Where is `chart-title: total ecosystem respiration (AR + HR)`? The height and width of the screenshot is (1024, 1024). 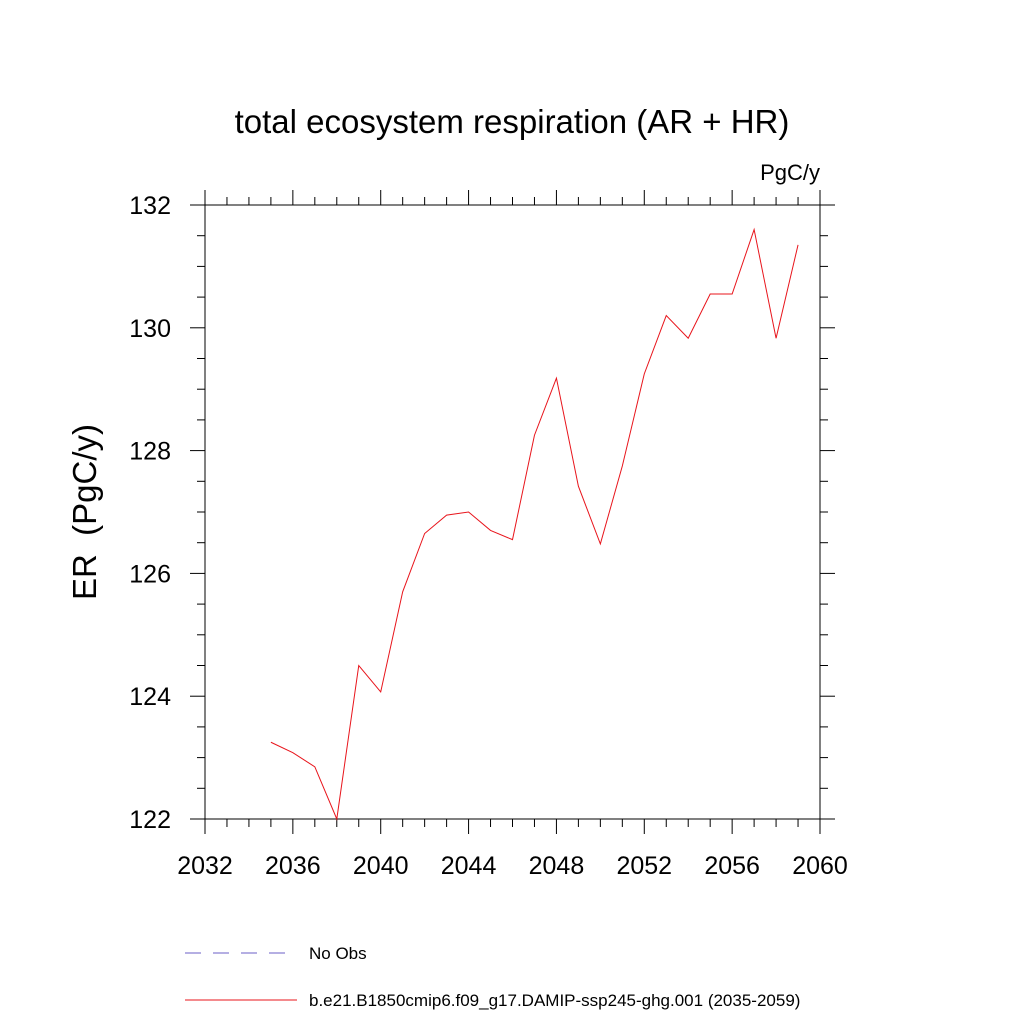 chart-title: total ecosystem respiration (AR + HR) is located at coordinates (512, 121).